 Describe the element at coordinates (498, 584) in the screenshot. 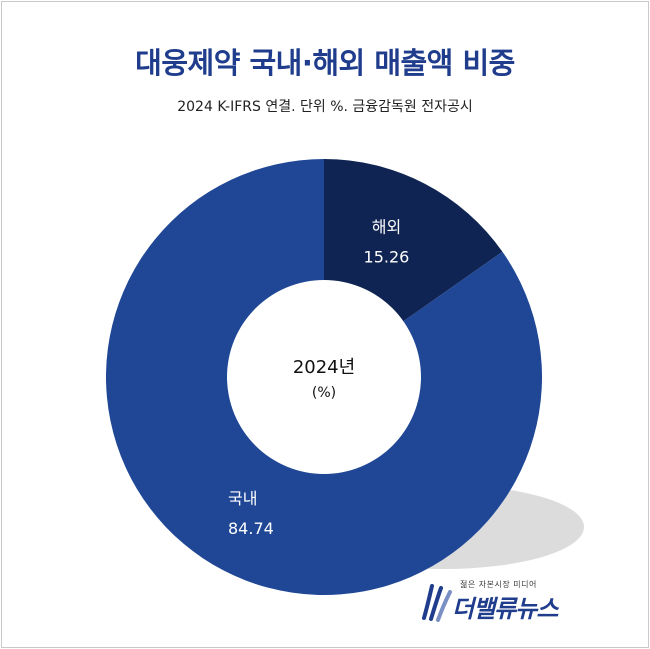

I see `logo-tagline: 젊은 자본시장 미디어` at that location.